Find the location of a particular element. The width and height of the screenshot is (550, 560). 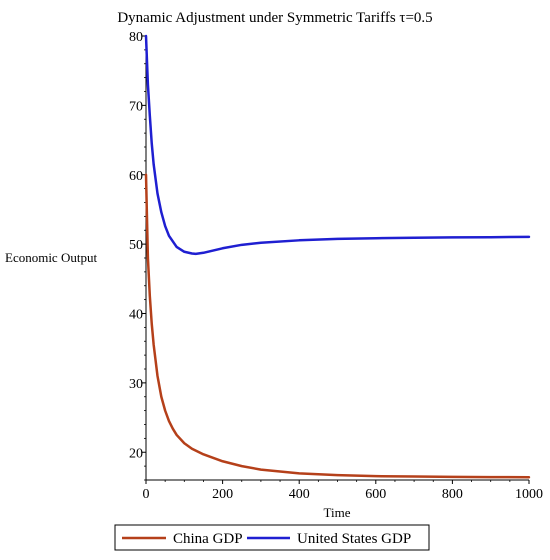

x-tick-label: 1000 is located at coordinates (529, 494).